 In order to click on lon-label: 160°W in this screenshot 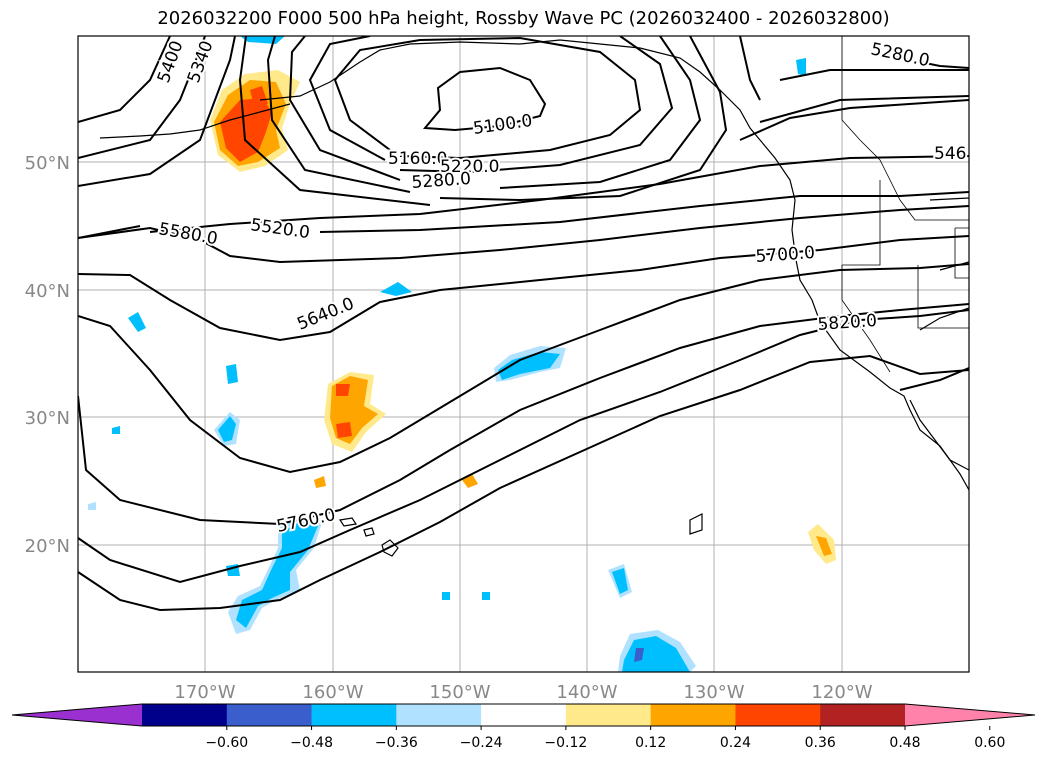, I will do `click(332, 692)`.